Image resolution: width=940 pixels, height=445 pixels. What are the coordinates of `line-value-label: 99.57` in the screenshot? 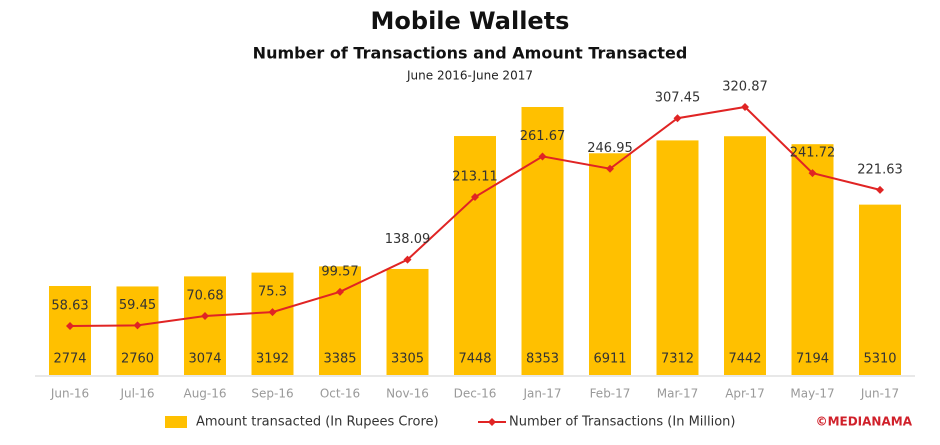 It's located at (339, 271).